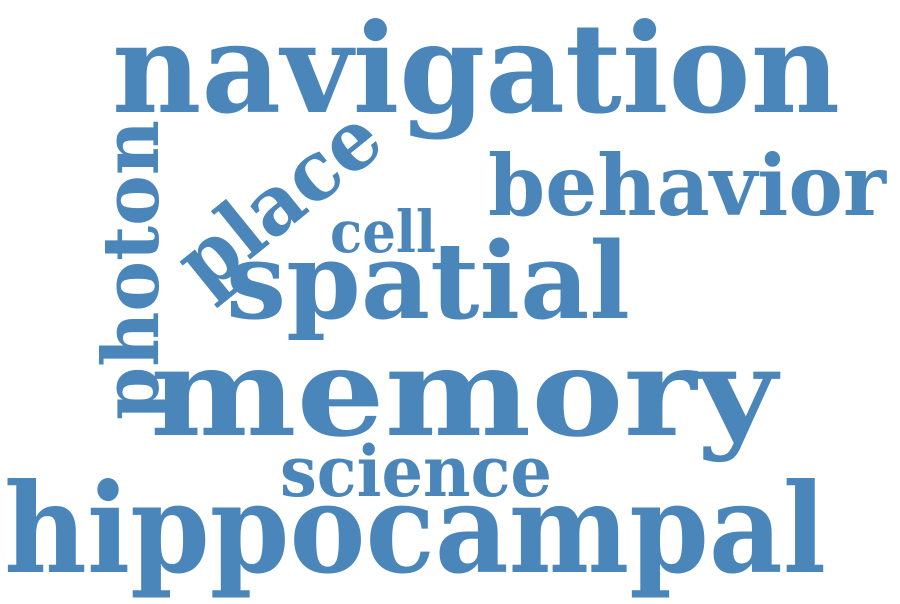  Describe the element at coordinates (688, 185) in the screenshot. I see `word-behavior: behavior` at that location.